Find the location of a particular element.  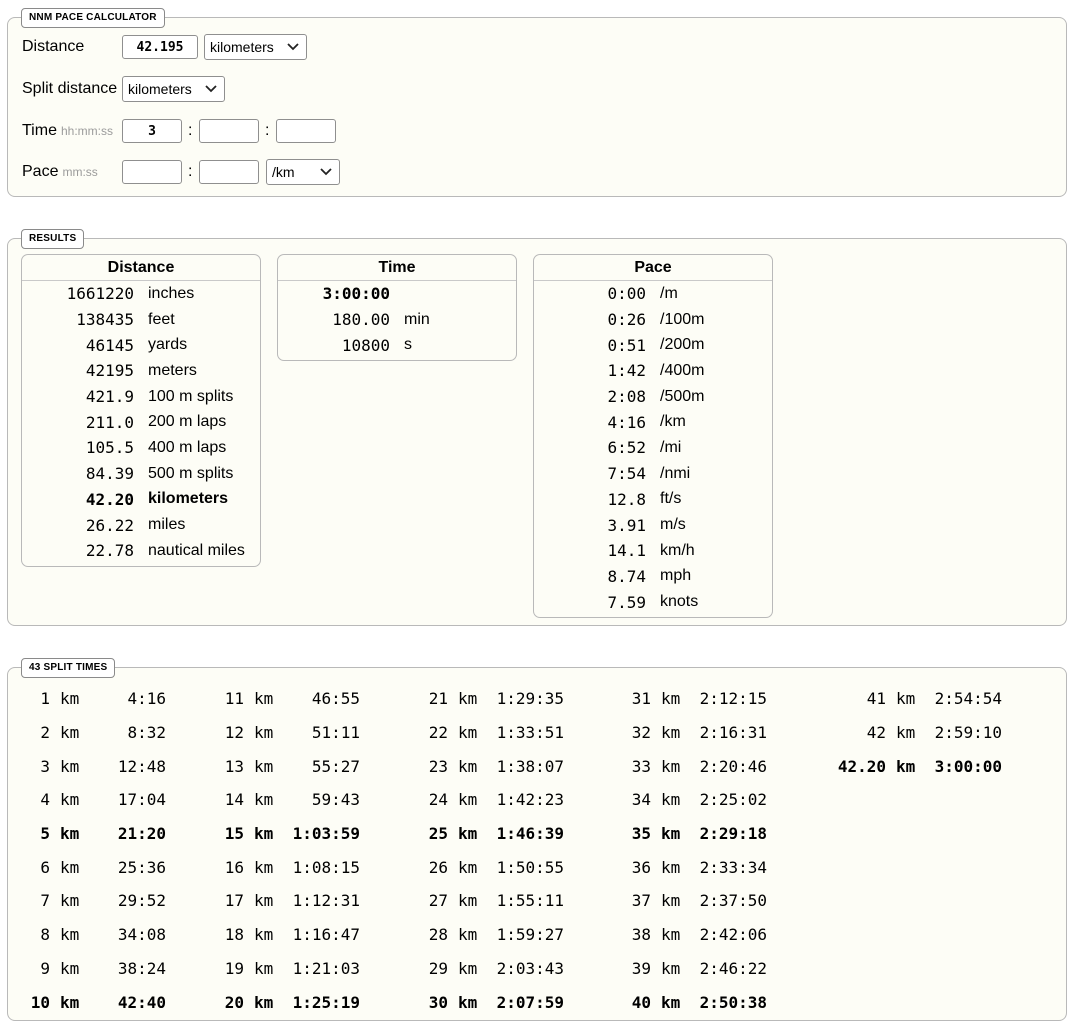

split-row: 13 km 55:27 is located at coordinates (282, 766).